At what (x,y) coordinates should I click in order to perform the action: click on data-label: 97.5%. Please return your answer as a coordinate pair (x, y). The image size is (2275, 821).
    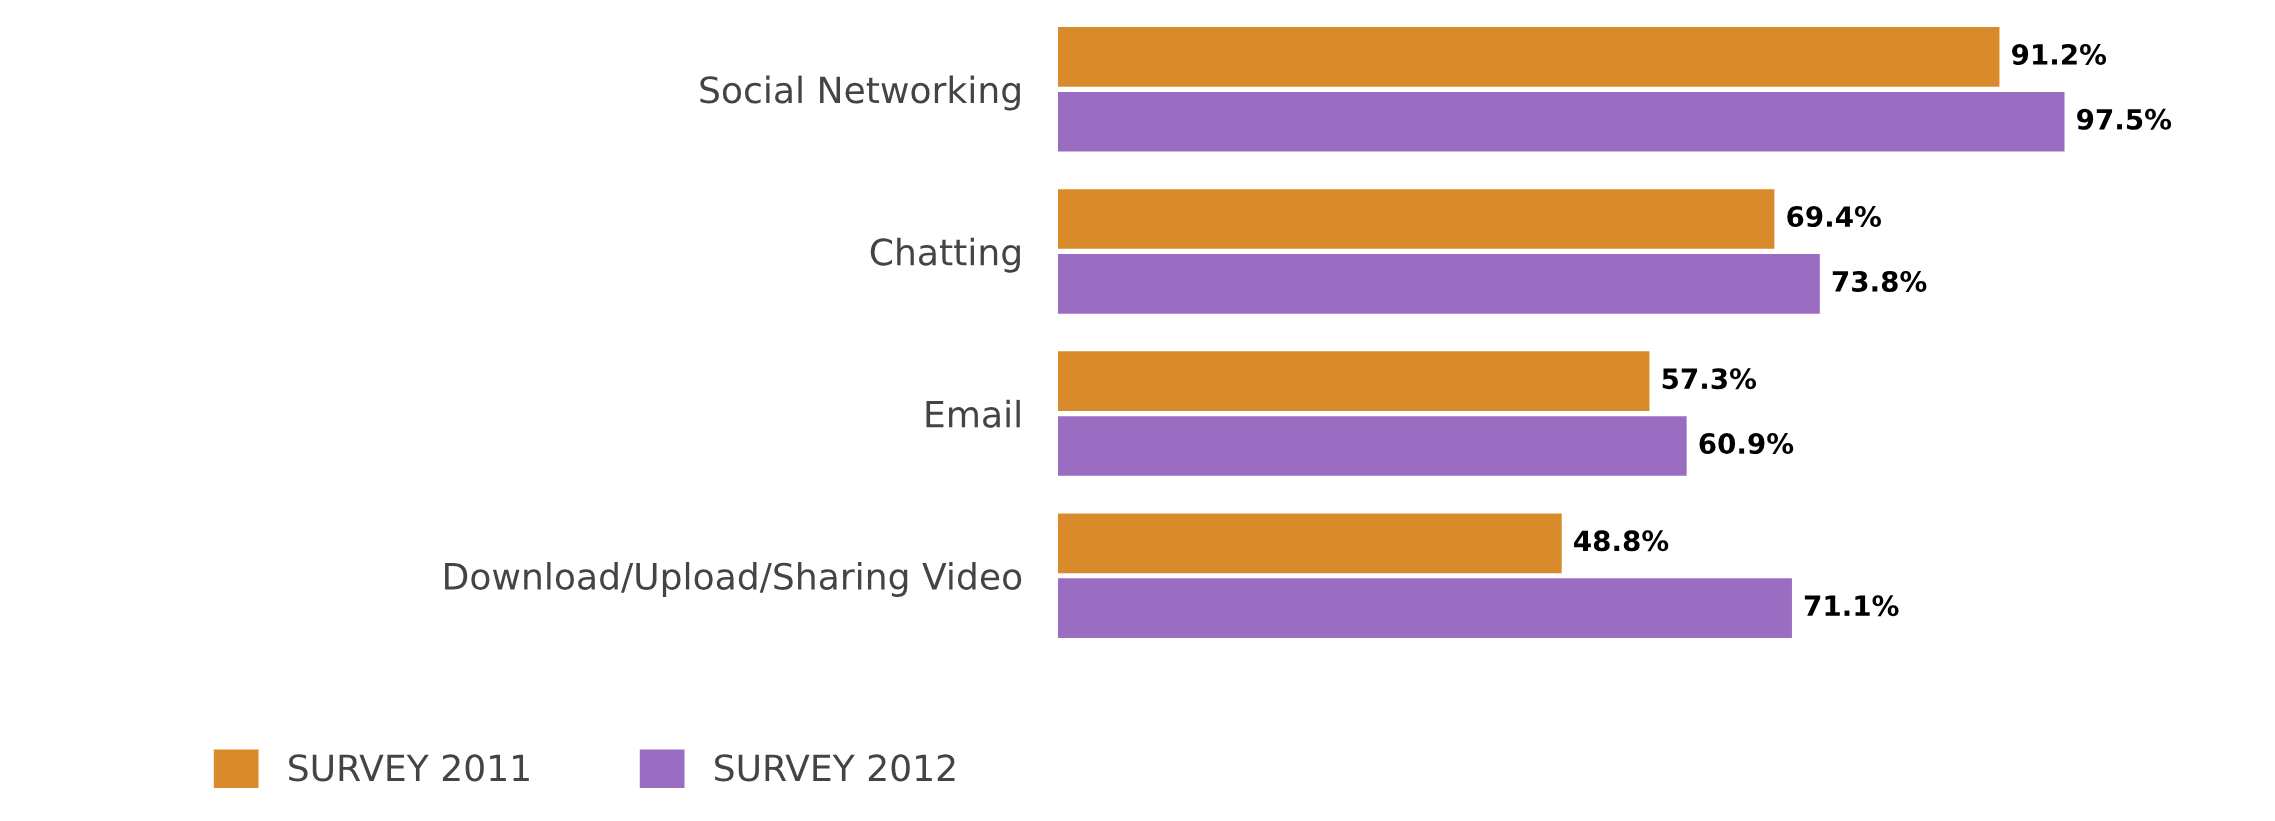
    Looking at the image, I should click on (2124, 119).